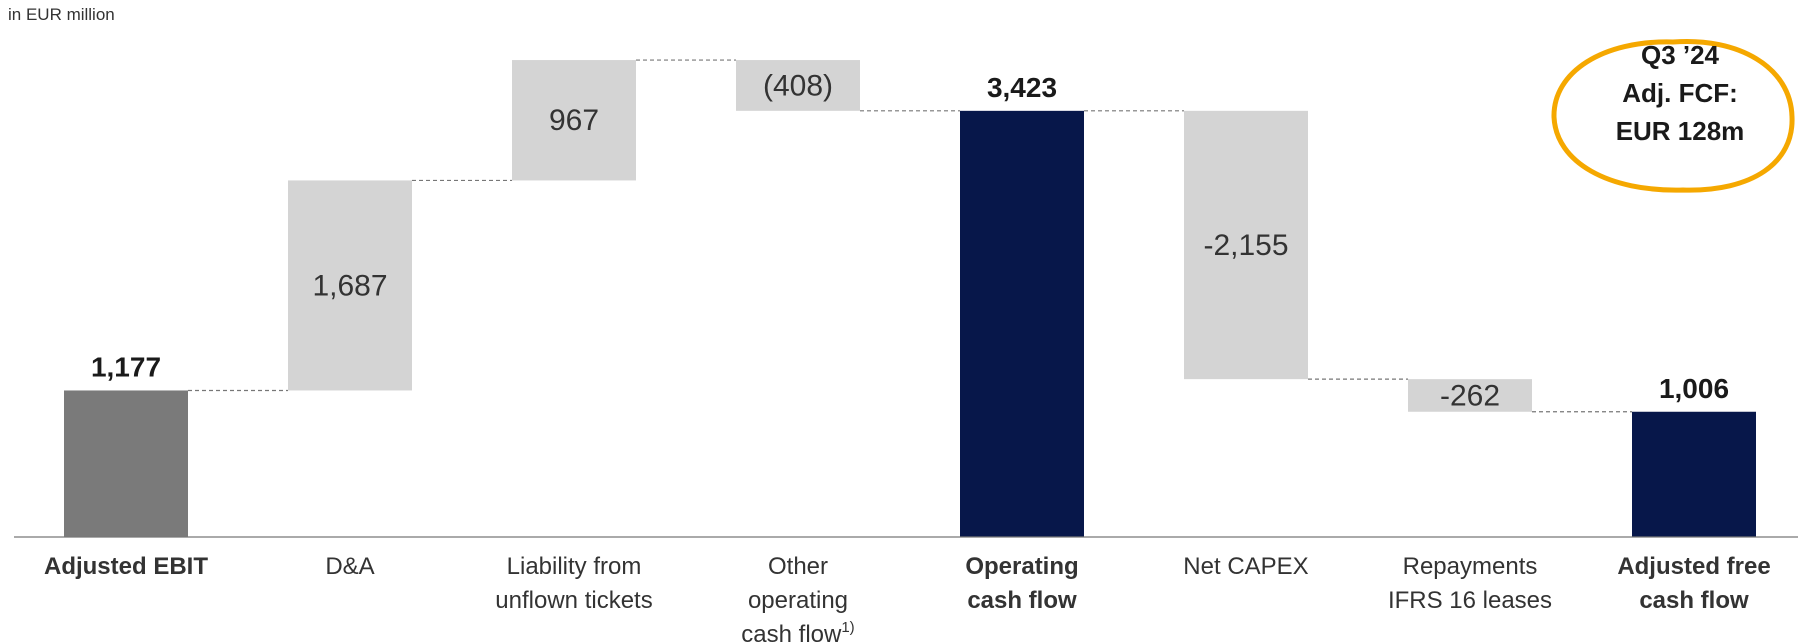 The image size is (1798, 644). What do you see at coordinates (1245, 566) in the screenshot?
I see `category-label-5: Net CAPEX` at bounding box center [1245, 566].